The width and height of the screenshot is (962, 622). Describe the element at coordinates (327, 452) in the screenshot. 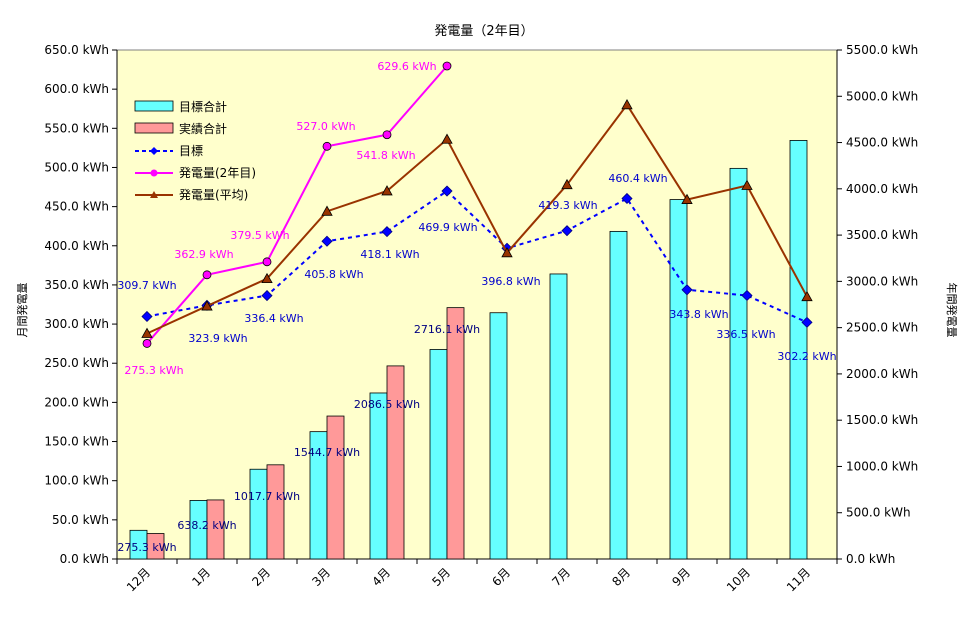

I see `actual-total-label: 1544.7 kWh` at that location.